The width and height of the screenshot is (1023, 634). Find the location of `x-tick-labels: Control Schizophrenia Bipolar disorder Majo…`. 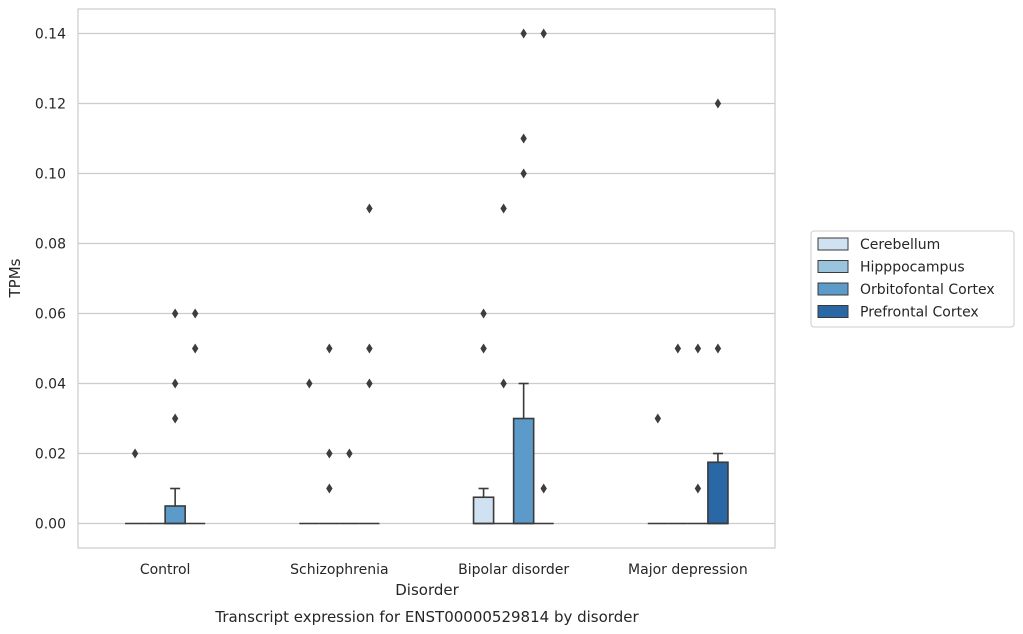

x-tick-labels: Control Schizophrenia Bipolar disorder Majo… is located at coordinates (444, 570).